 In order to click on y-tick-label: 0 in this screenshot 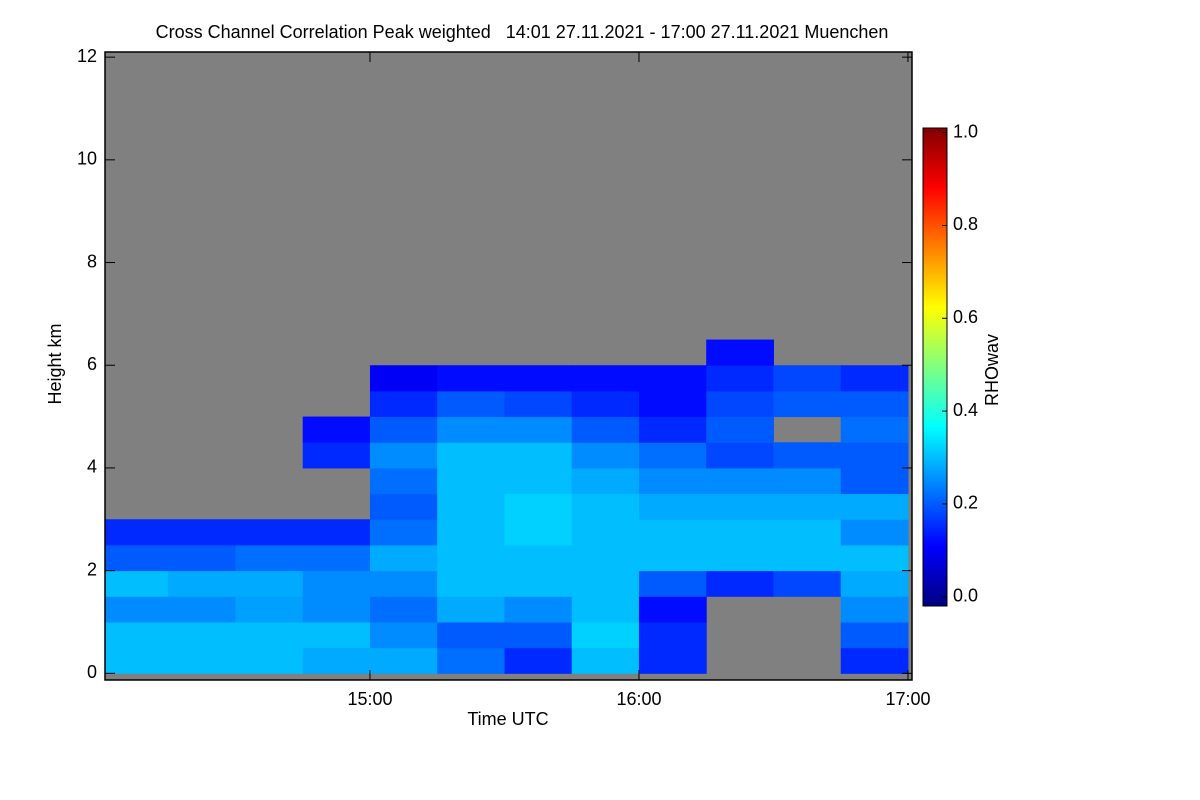, I will do `click(92, 672)`.